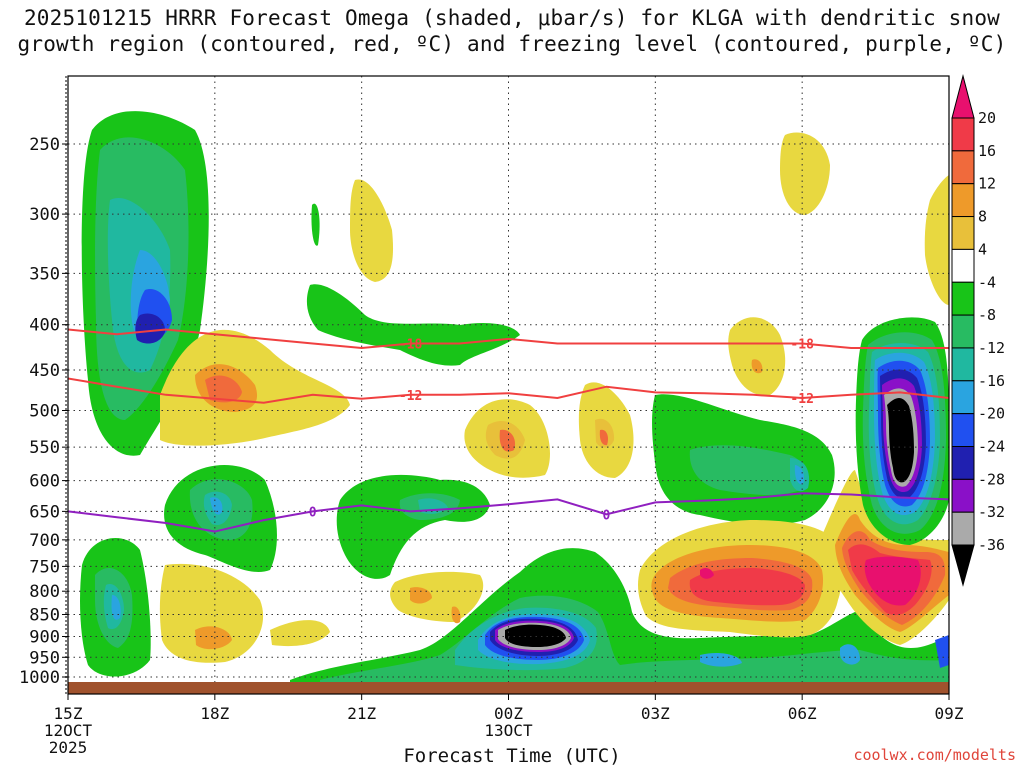 Image resolution: width=1024 pixels, height=768 pixels. Describe the element at coordinates (68, 713) in the screenshot. I see `x-tick-label: 15Z` at that location.